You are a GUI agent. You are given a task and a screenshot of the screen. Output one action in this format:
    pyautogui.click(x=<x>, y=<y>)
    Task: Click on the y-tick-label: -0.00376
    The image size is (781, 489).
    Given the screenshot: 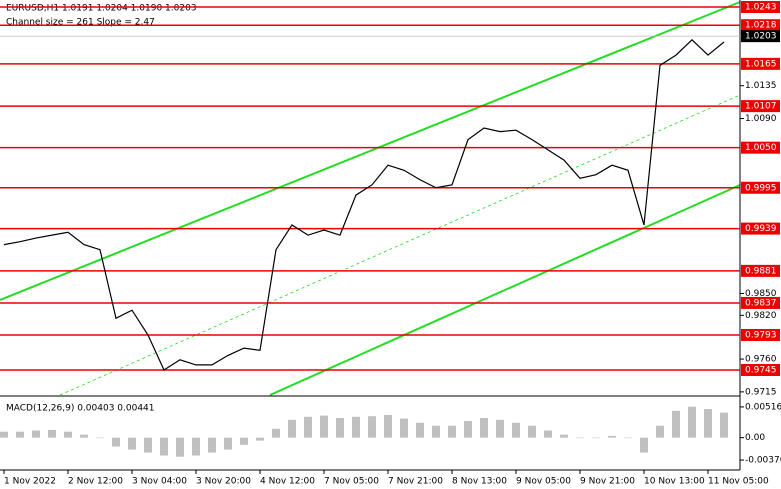 What is the action you would take?
    pyautogui.click(x=763, y=461)
    